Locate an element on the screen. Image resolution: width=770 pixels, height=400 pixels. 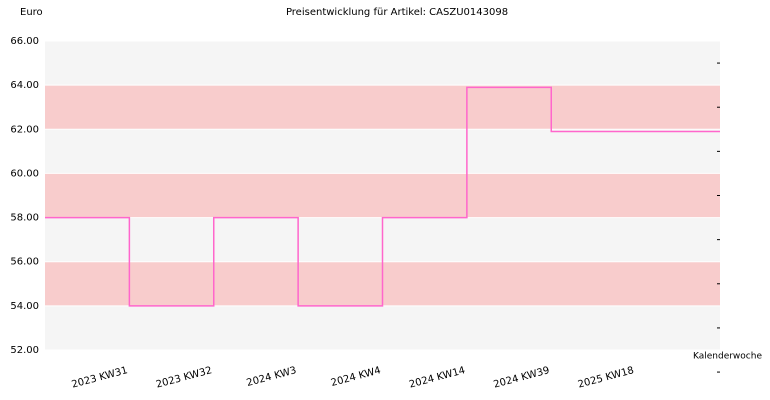
y-tick-label: 60.00 is located at coordinates (24, 173).